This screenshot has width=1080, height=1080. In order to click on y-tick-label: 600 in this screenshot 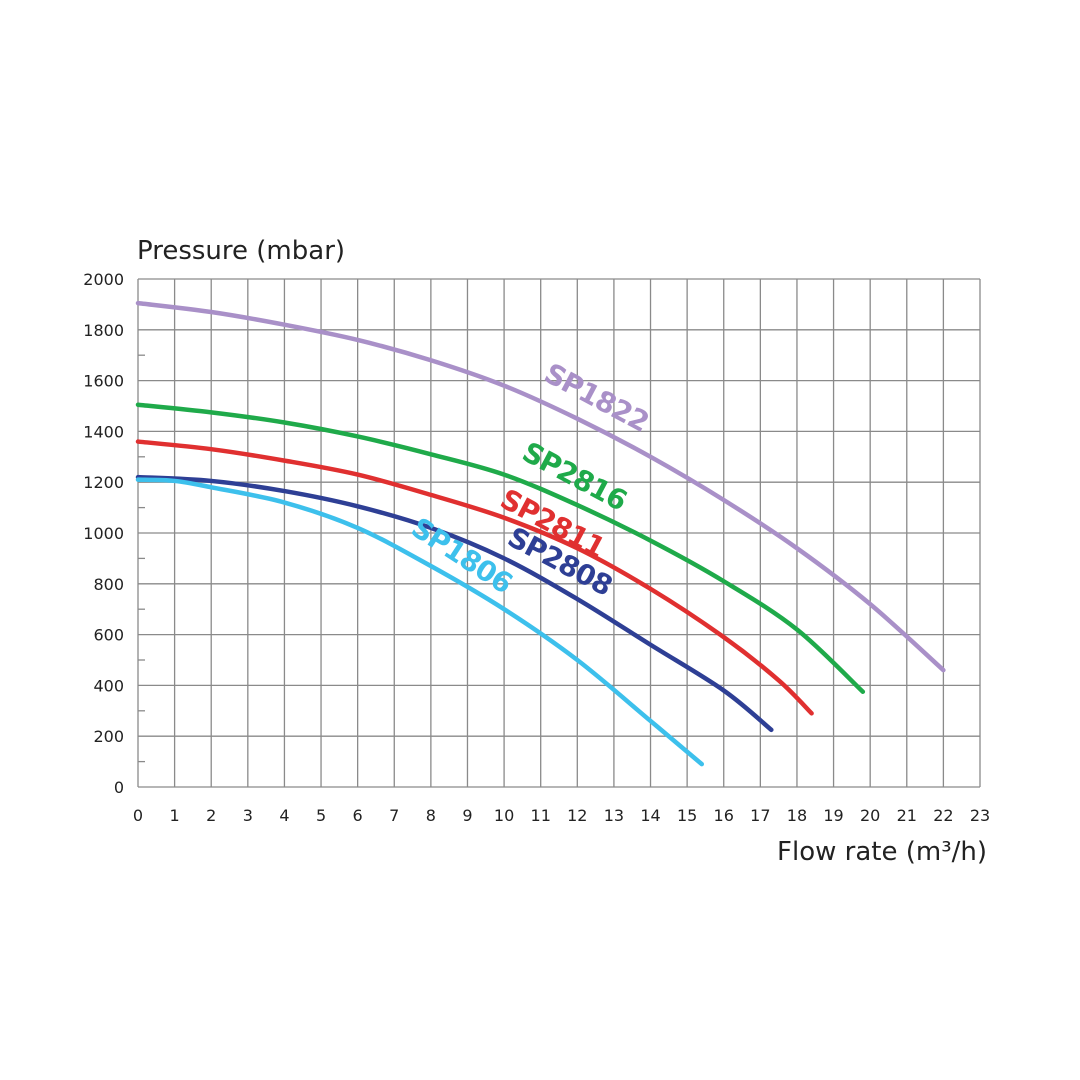, I will do `click(108, 635)`.